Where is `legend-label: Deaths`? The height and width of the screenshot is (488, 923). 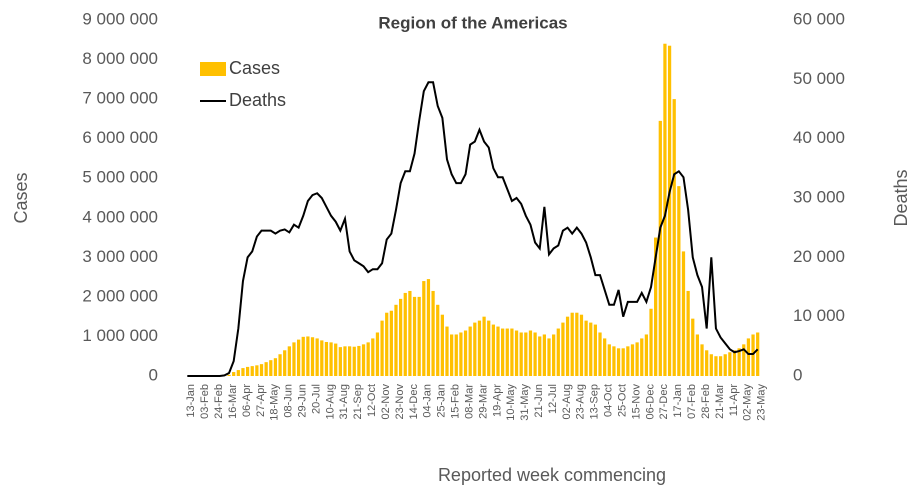
legend-label: Deaths is located at coordinates (257, 100).